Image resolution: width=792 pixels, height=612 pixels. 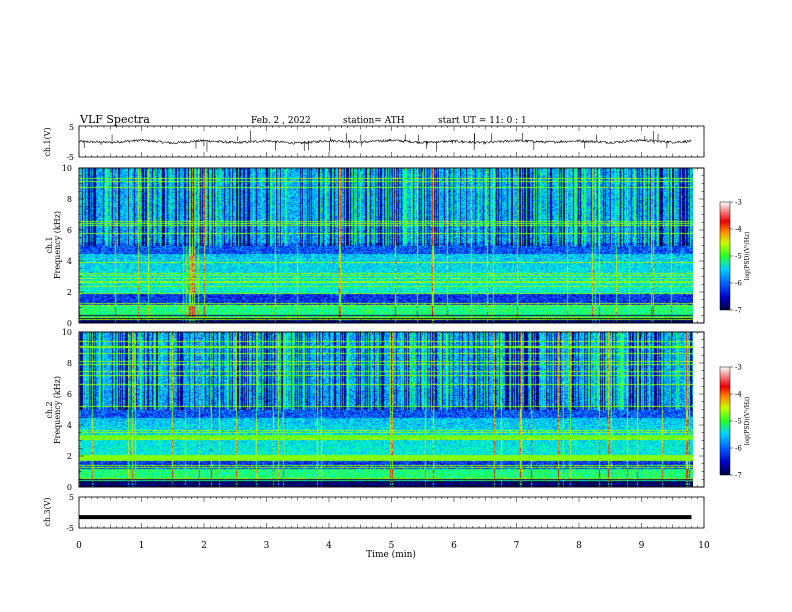 I want to click on ch1-colorbar-gradient, so click(x=725, y=256).